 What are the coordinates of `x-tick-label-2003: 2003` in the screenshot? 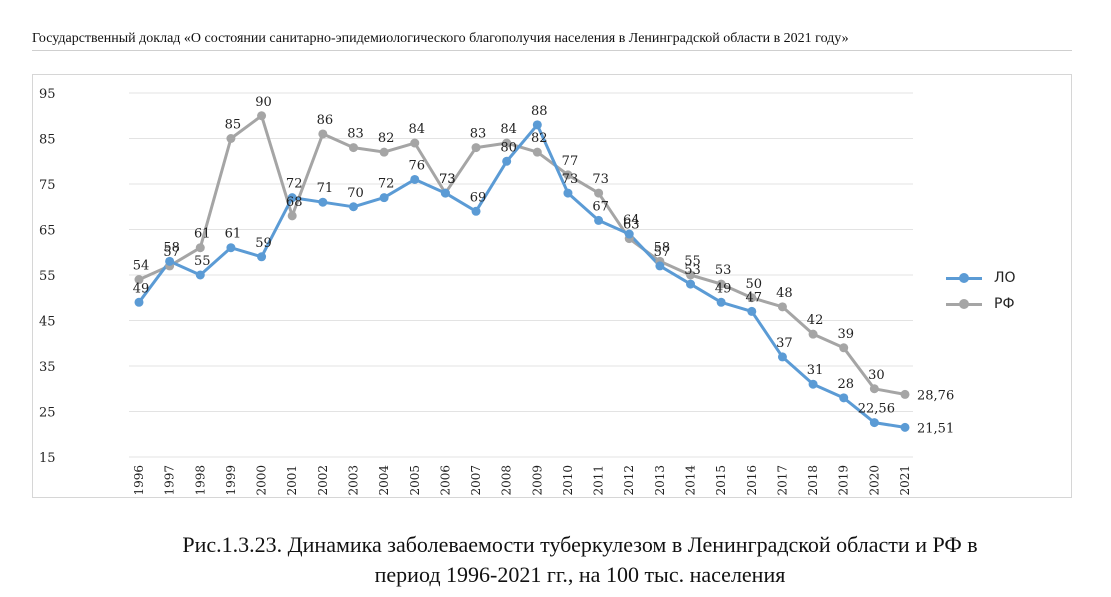 It's located at (353, 480).